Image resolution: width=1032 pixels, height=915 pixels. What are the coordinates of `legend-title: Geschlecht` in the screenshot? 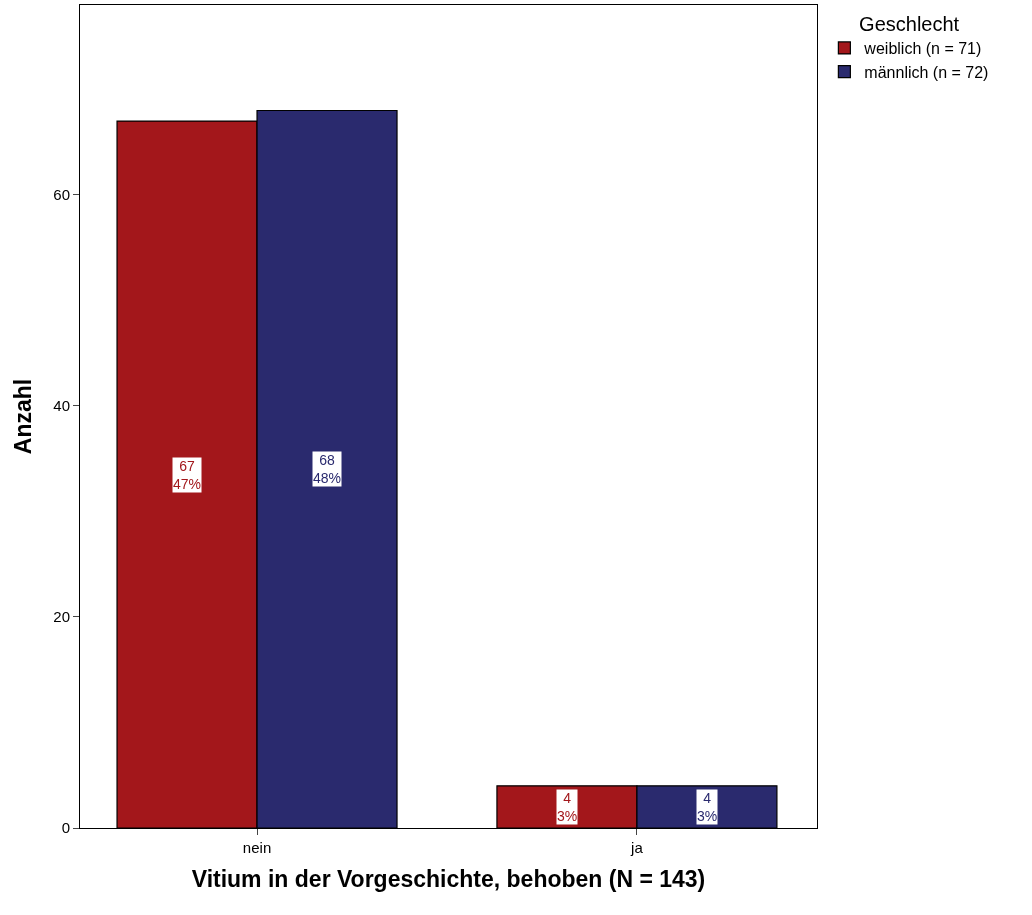 It's located at (909, 24).